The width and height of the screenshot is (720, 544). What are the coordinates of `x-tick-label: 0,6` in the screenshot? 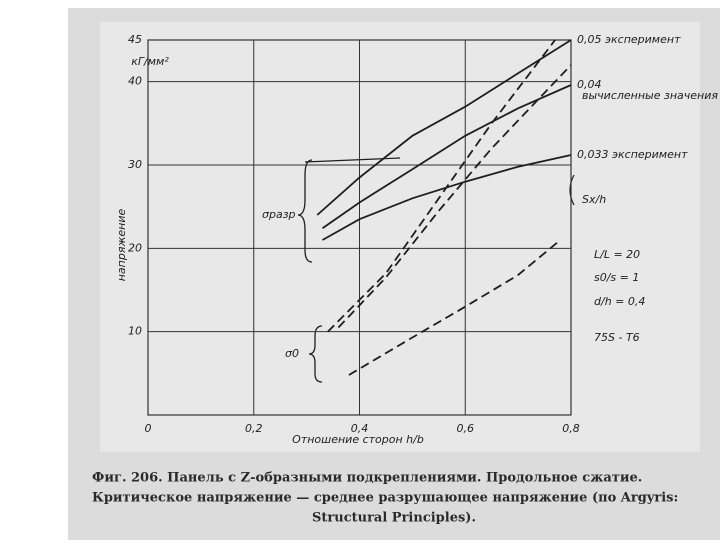 It's located at (466, 428).